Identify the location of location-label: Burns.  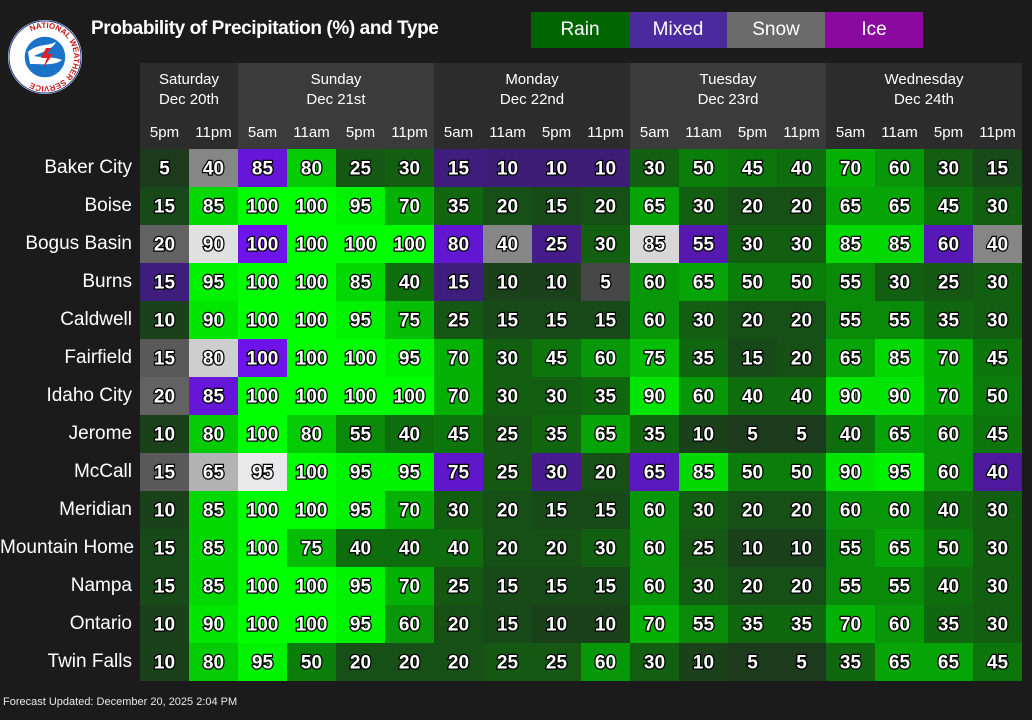
(107, 281).